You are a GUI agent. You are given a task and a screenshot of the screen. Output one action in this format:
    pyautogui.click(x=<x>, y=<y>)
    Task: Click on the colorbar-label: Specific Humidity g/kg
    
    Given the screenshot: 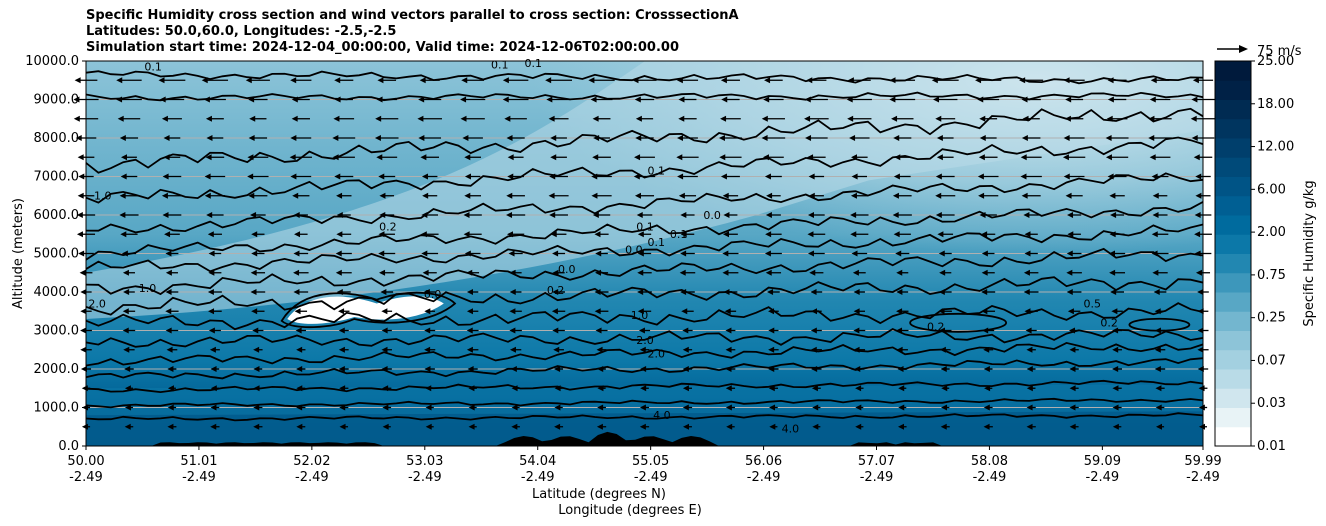 What is the action you would take?
    pyautogui.click(x=1309, y=253)
    